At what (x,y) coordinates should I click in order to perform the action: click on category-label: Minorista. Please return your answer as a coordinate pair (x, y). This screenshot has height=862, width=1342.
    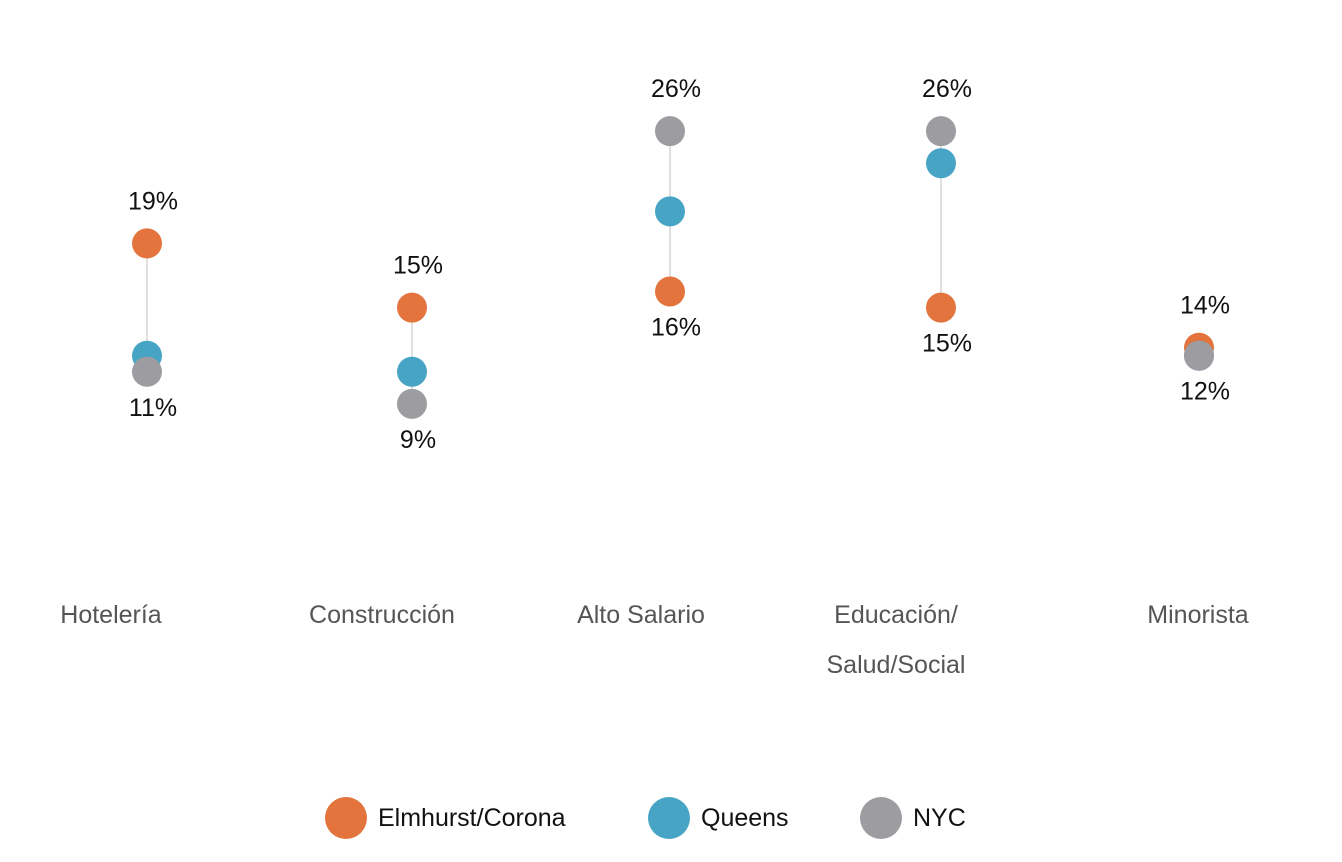
    Looking at the image, I should click on (1198, 615).